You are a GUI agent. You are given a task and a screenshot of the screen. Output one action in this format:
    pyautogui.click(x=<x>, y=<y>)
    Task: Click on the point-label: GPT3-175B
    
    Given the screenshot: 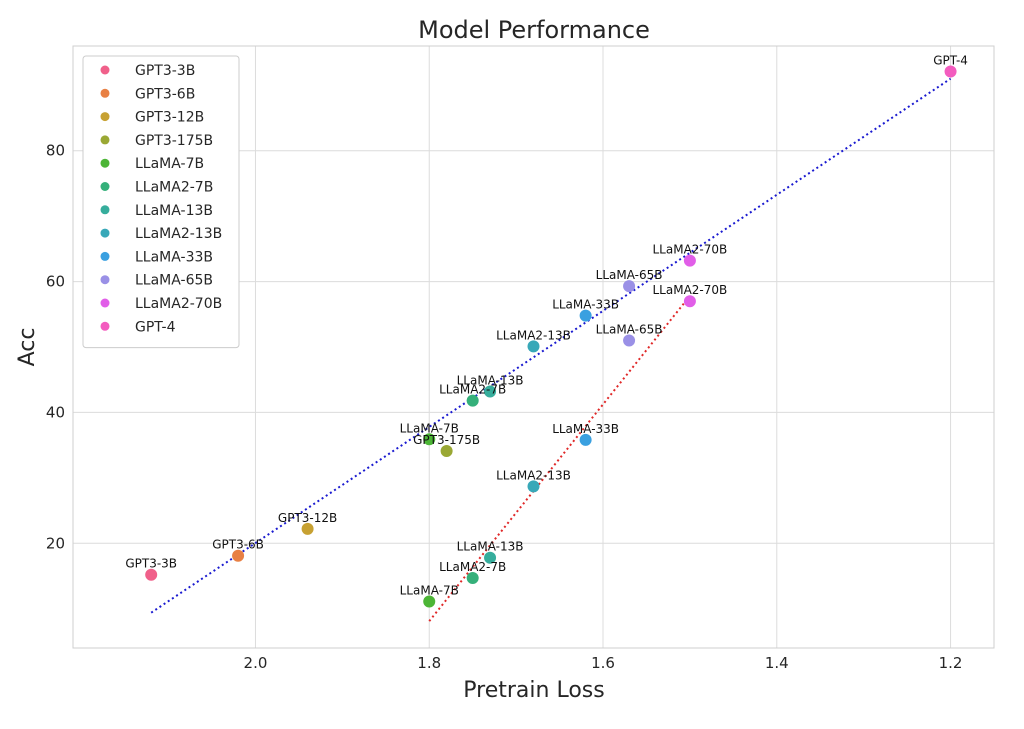 What is the action you would take?
    pyautogui.click(x=446, y=440)
    